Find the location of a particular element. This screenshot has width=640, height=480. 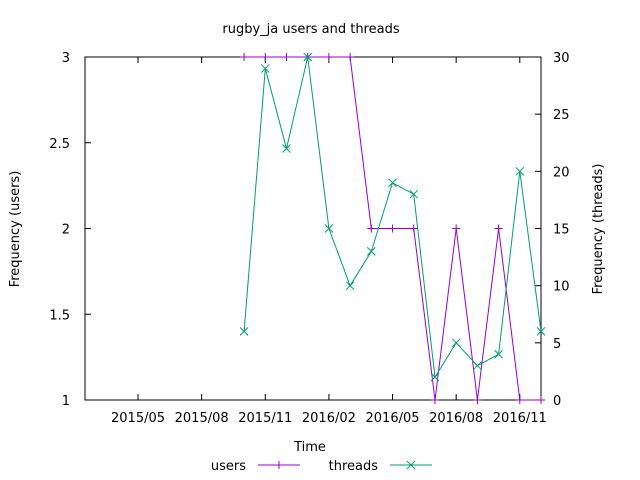

y-right-tick-label: 25 is located at coordinates (561, 115).